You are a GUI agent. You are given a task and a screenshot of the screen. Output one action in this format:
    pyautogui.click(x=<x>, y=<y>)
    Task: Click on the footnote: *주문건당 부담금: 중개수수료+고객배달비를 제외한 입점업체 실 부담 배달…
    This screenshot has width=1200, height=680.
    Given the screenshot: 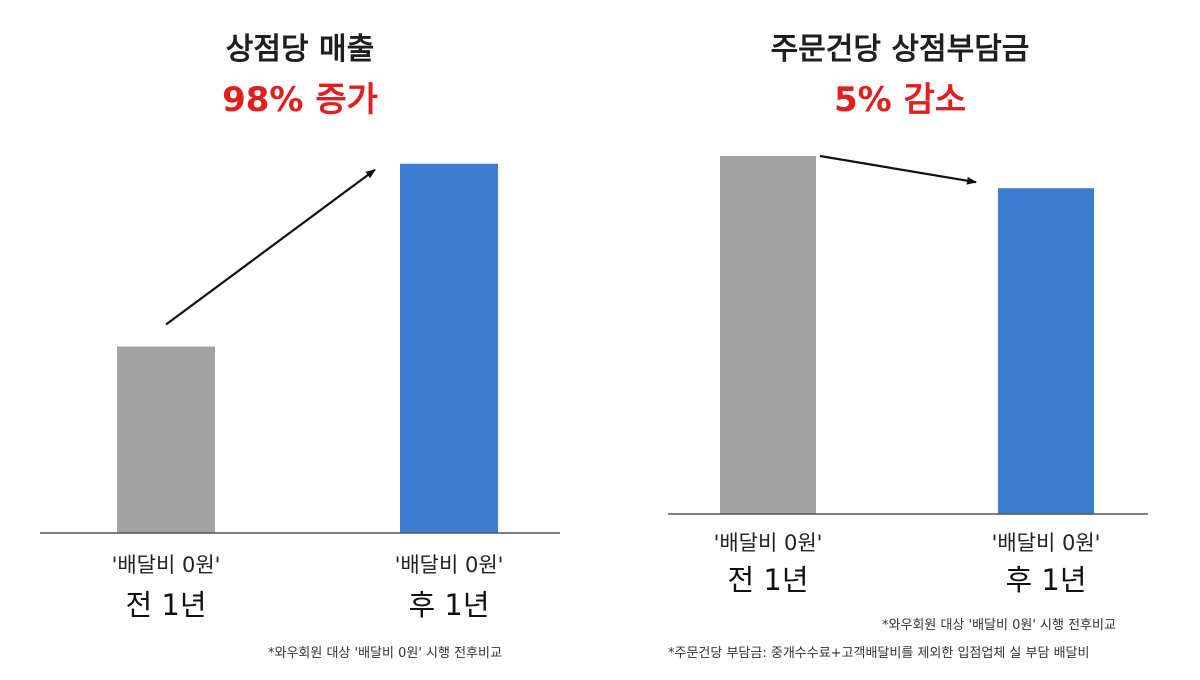 What is the action you would take?
    pyautogui.click(x=879, y=653)
    